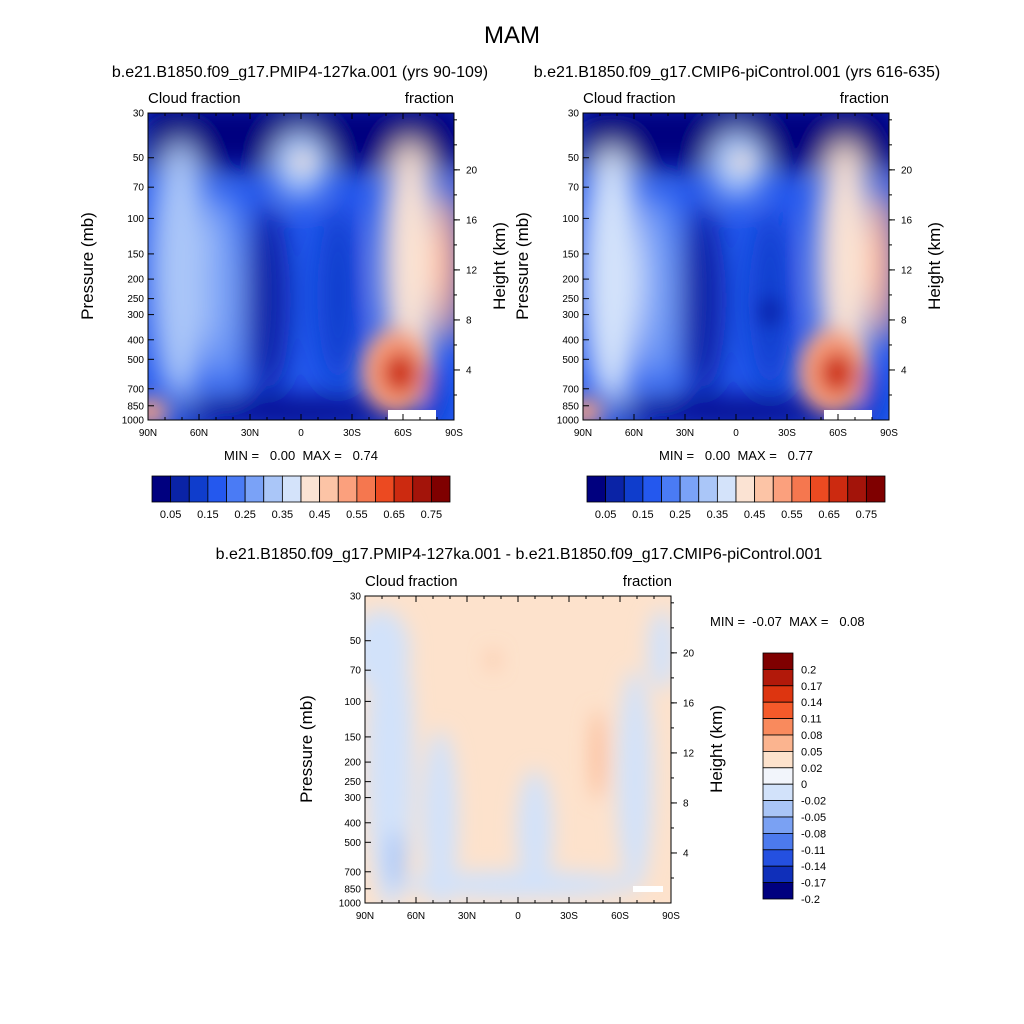  I want to click on panel-2-left-string: Cloud fraction, so click(629, 98).